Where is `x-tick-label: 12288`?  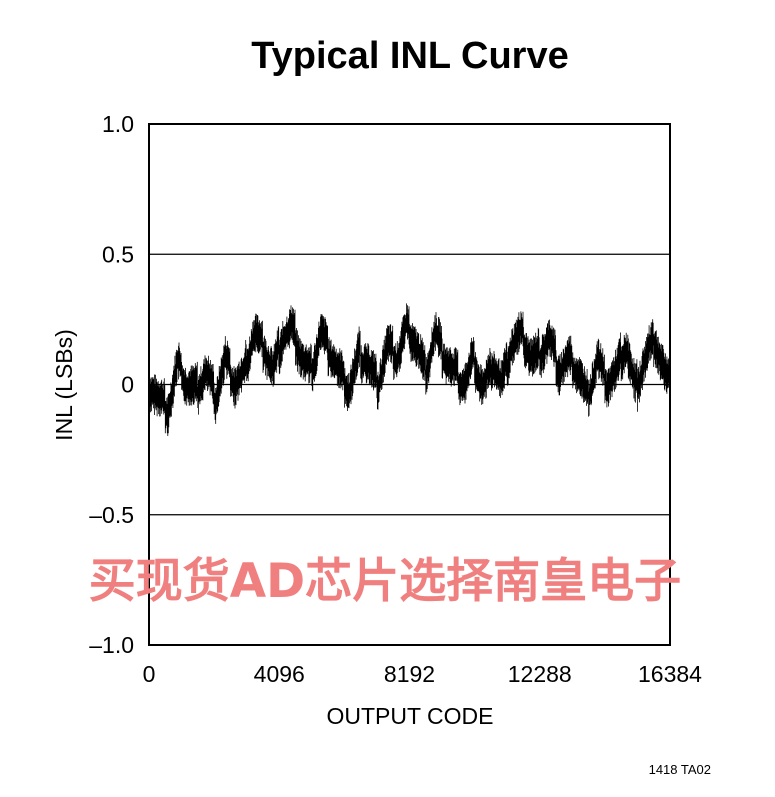 x-tick-label: 12288 is located at coordinates (540, 674).